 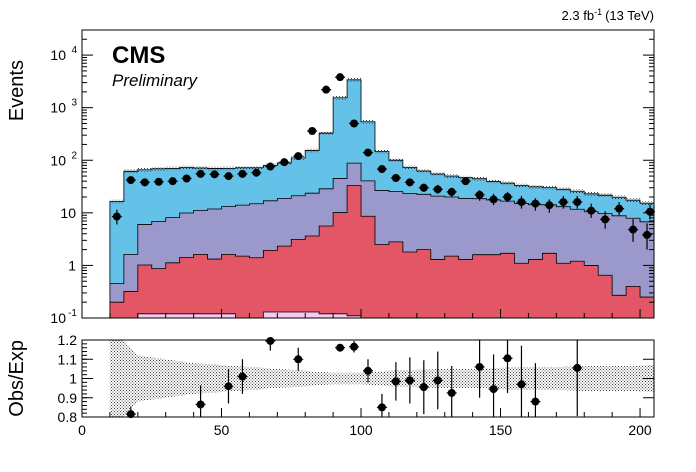 I want to click on x-tick-label: 0, so click(x=82, y=430).